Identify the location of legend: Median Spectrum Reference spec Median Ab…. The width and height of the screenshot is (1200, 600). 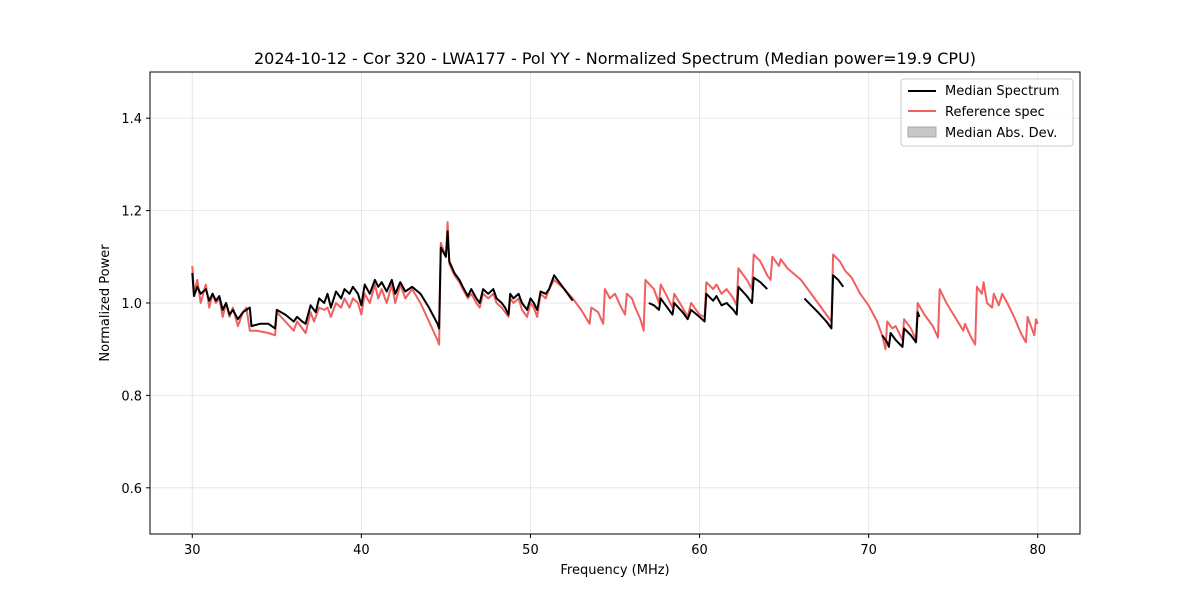
(987, 112).